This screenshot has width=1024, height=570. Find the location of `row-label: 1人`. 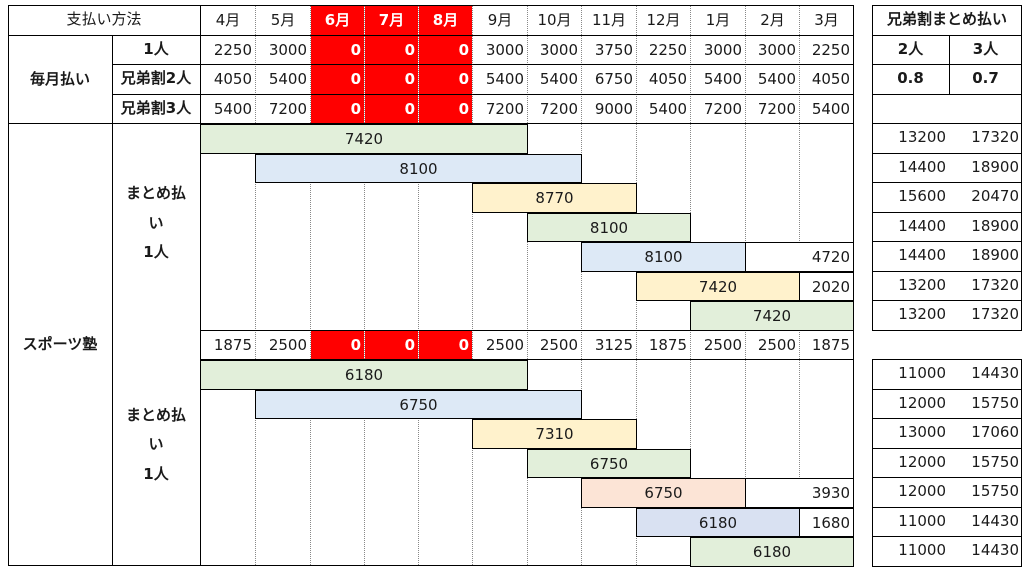

row-label: 1人 is located at coordinates (156, 48).